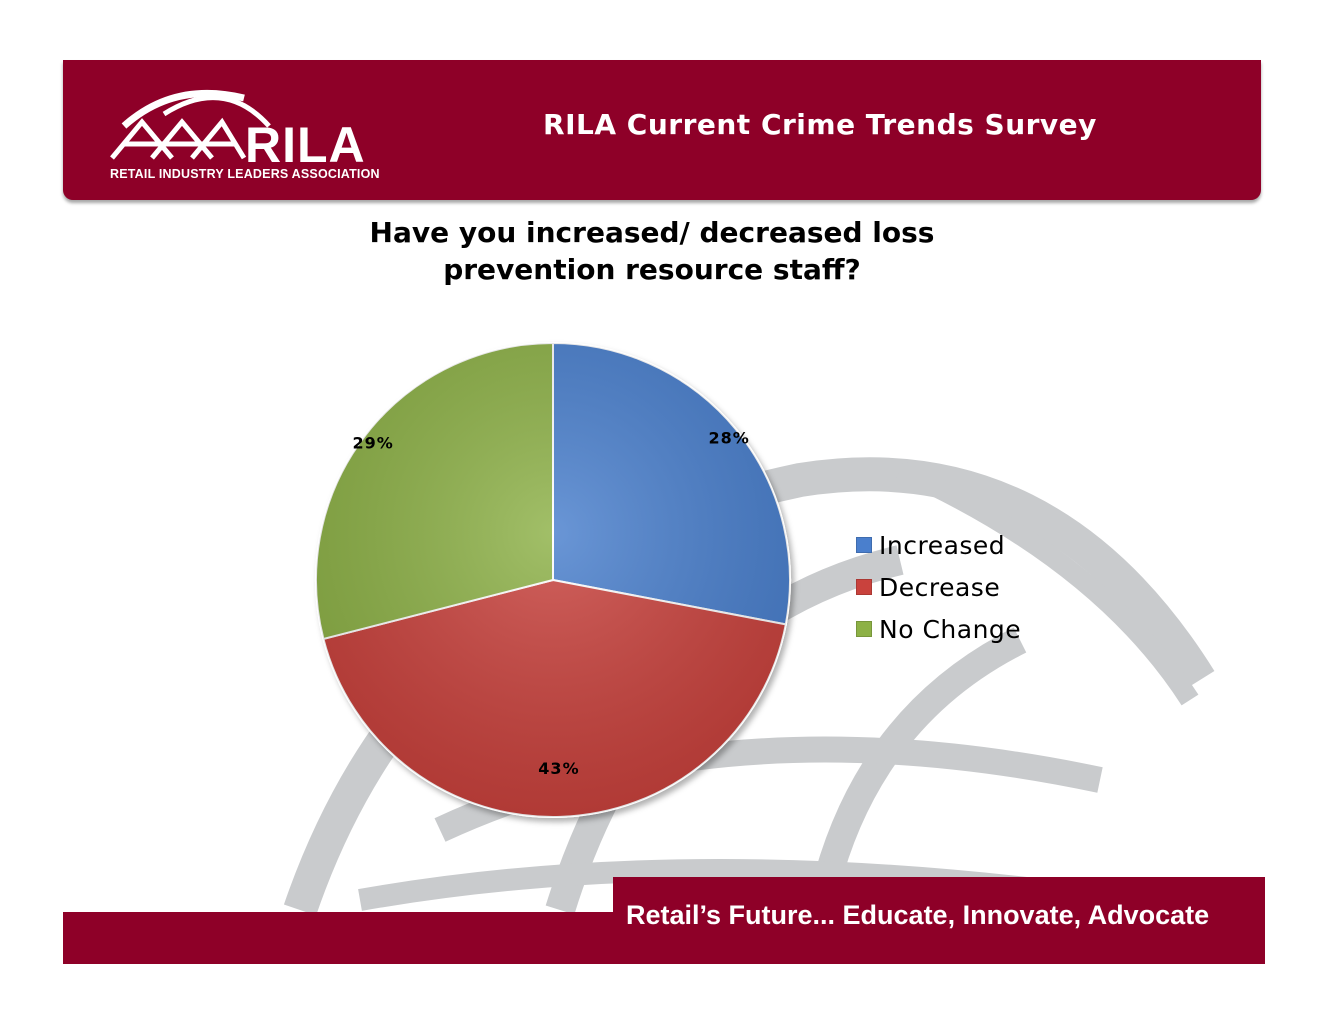  What do you see at coordinates (652, 232) in the screenshot?
I see `chart-title-line-1: Have you increased/ decreased loss` at bounding box center [652, 232].